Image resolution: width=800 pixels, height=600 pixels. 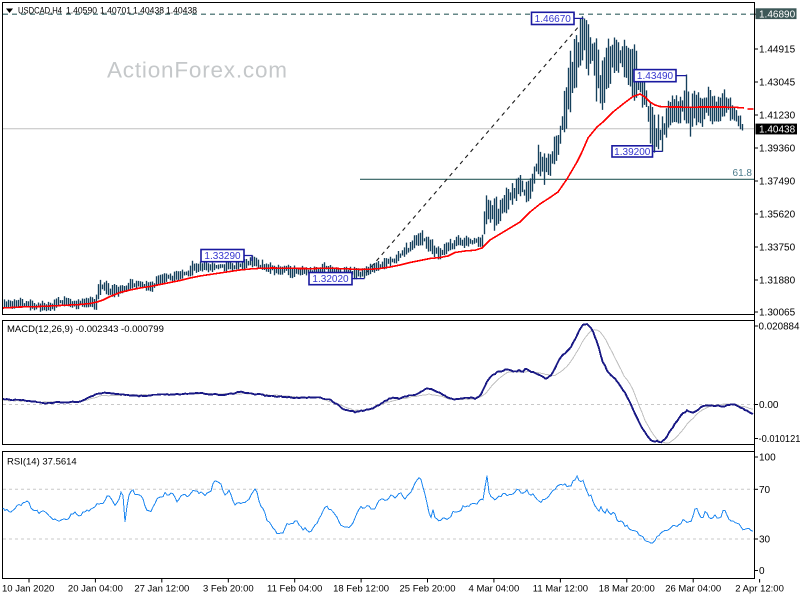 What do you see at coordinates (494, 589) in the screenshot?
I see `svg-text: 4 Mar 04:00` at bounding box center [494, 589].